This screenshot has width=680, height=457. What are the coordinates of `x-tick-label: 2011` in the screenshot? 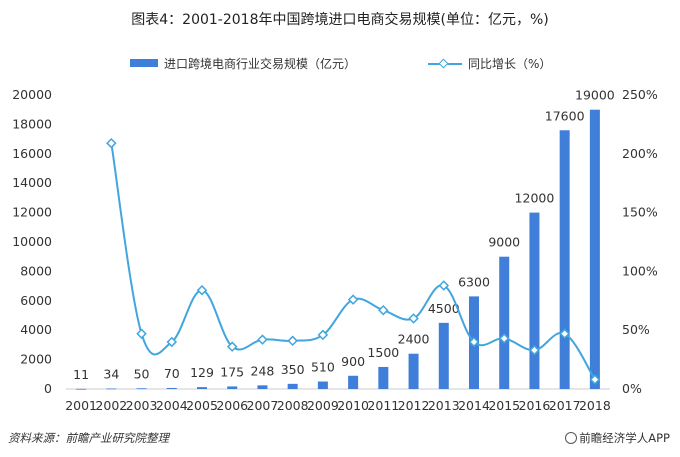 It's located at (383, 405).